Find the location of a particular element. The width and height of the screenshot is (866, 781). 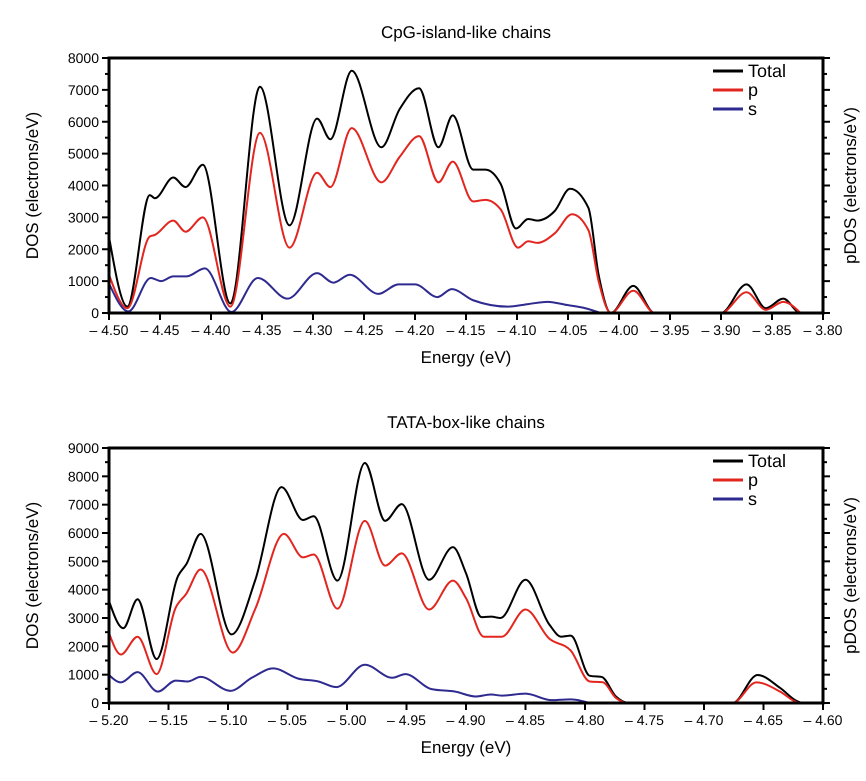

x-tick-label: – 4.00 is located at coordinates (619, 330).